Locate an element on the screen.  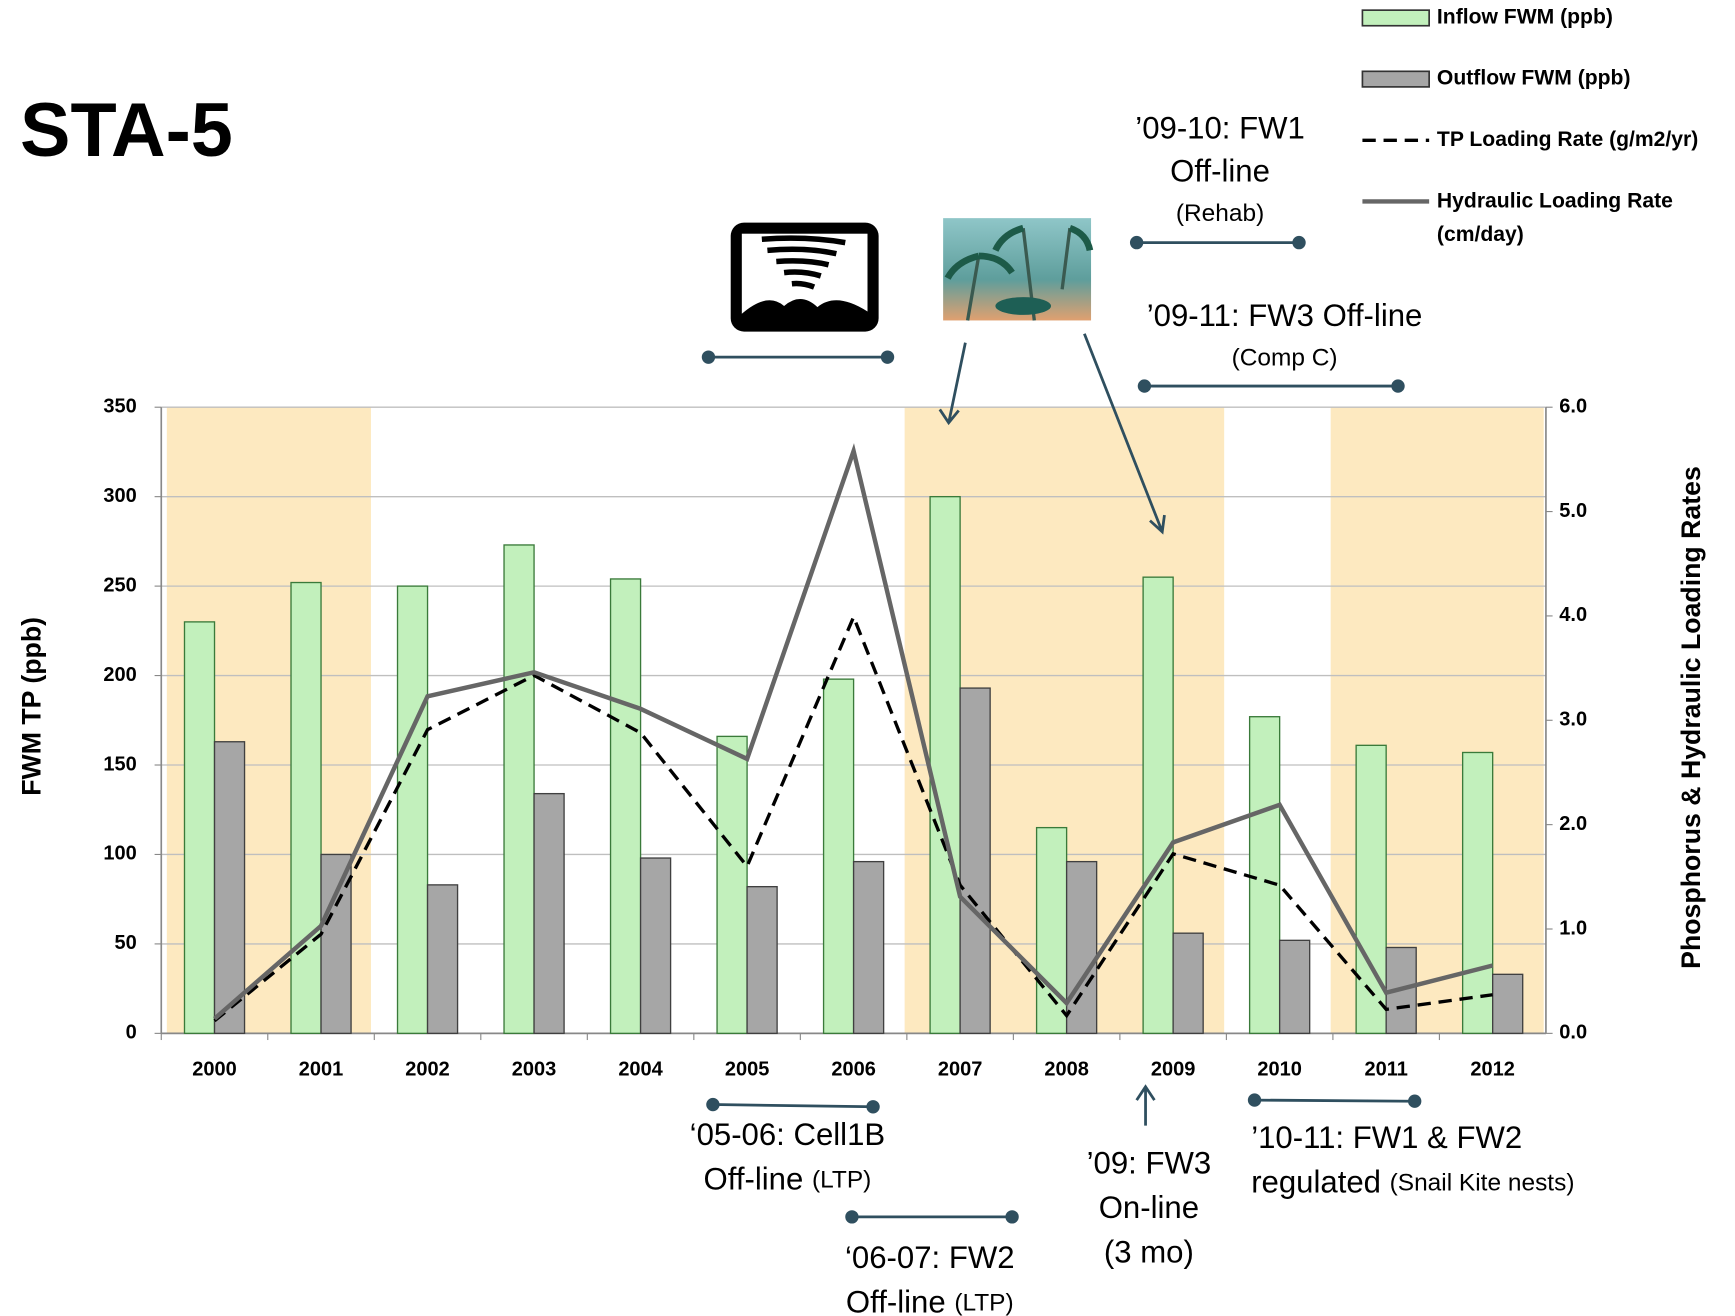
annotation-part: ’10-11: FW1 & FW2 is located at coordinates (1386, 1137).